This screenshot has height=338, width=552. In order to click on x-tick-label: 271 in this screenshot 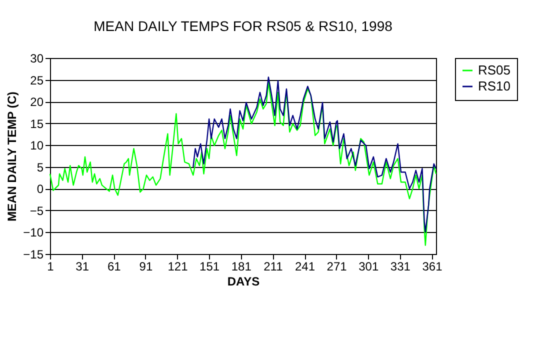, I will do `click(337, 267)`.